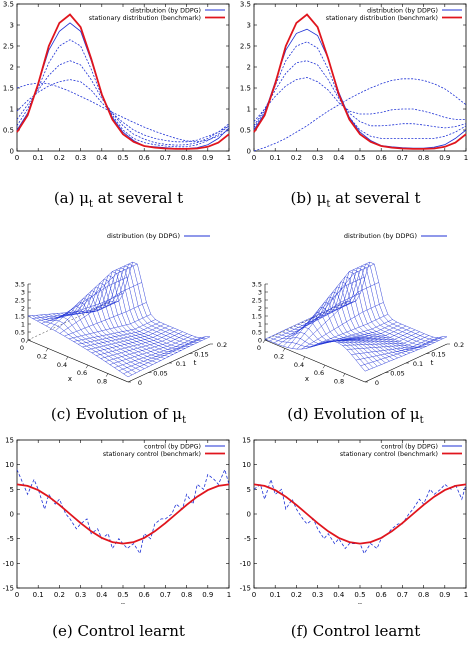 The width and height of the screenshot is (474, 647). What do you see at coordinates (257, 285) in the screenshot?
I see `z-tick-label: 3.5` at bounding box center [257, 285].